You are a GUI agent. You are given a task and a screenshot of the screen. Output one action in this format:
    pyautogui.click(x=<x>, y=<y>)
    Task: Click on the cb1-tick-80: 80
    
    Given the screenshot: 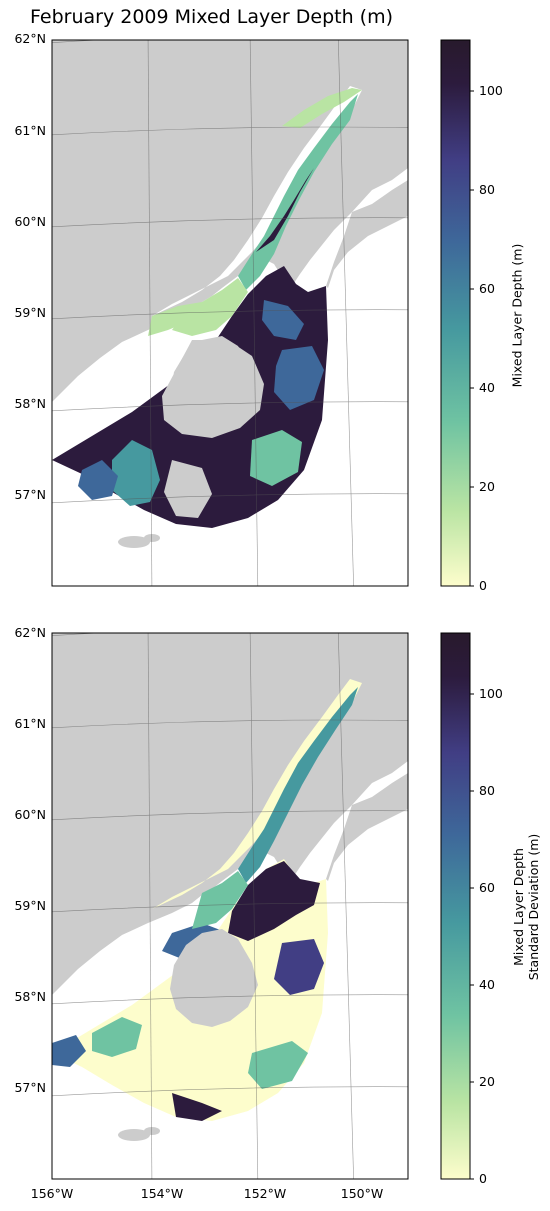 What is the action you would take?
    pyautogui.click(x=487, y=189)
    